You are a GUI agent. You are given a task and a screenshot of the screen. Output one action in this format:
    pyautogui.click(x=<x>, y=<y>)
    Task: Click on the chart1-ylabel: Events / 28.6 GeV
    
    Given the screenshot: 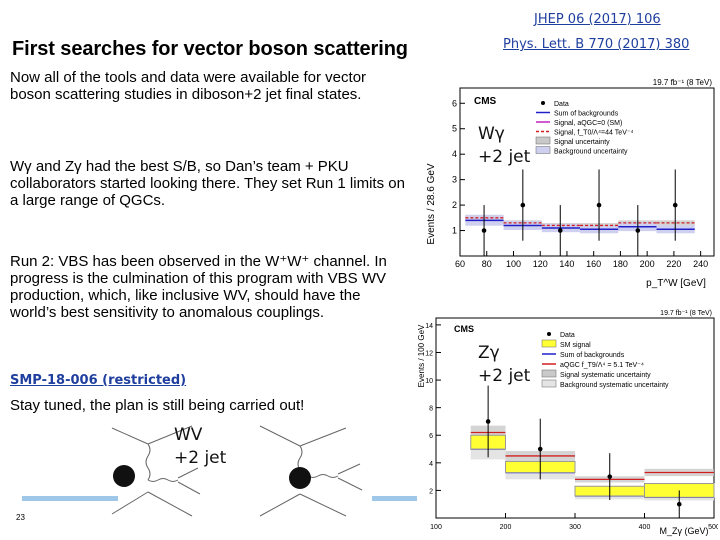 What is the action you would take?
    pyautogui.click(x=431, y=203)
    